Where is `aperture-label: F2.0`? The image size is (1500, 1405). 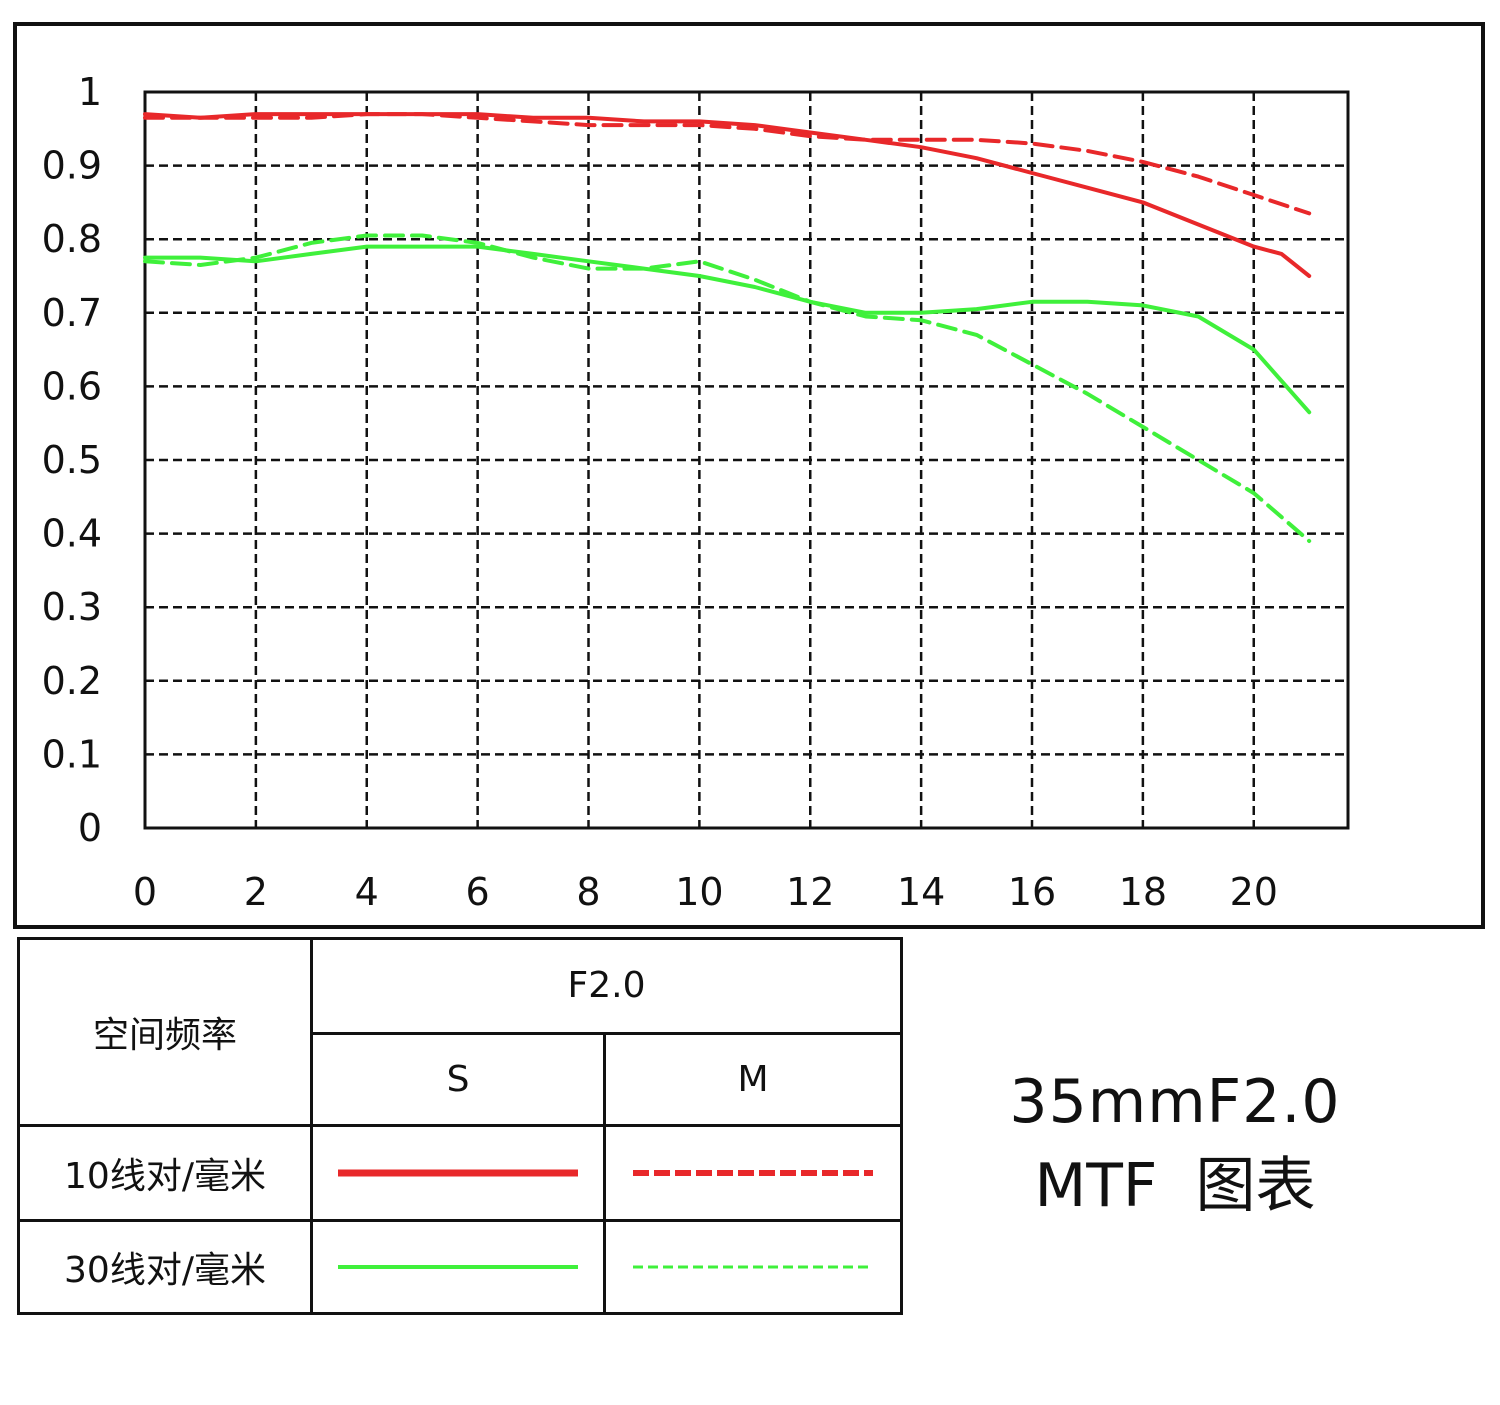 aperture-label: F2.0 is located at coordinates (606, 986).